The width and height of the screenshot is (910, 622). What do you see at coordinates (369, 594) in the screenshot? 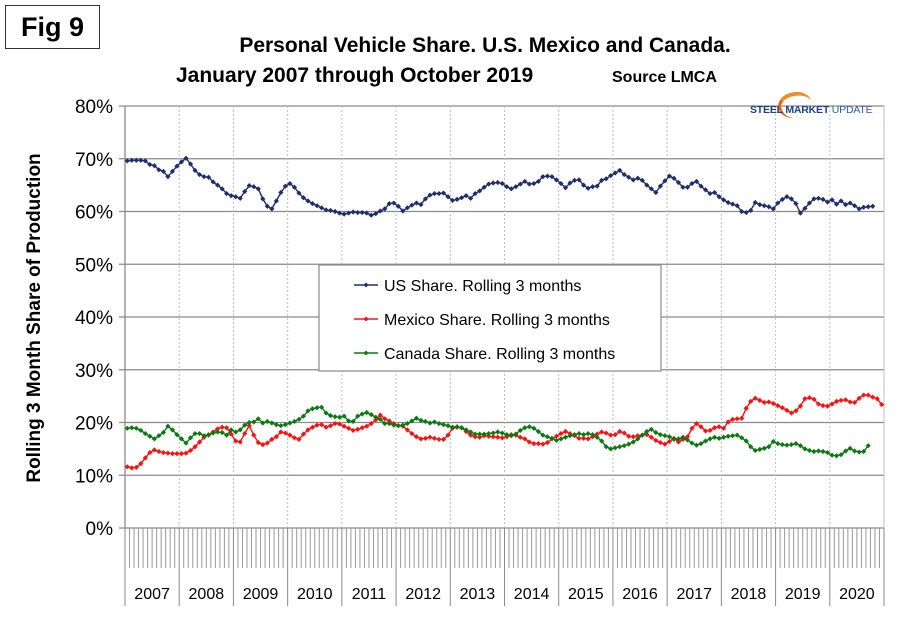
I see `x-tick-label: 2011` at bounding box center [369, 594].